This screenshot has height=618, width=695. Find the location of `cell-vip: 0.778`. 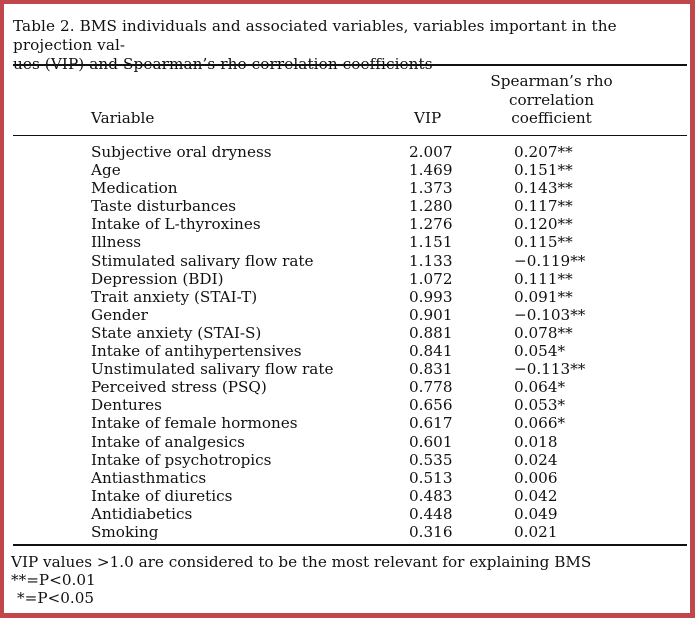

cell-vip: 0.778 is located at coordinates (431, 387).